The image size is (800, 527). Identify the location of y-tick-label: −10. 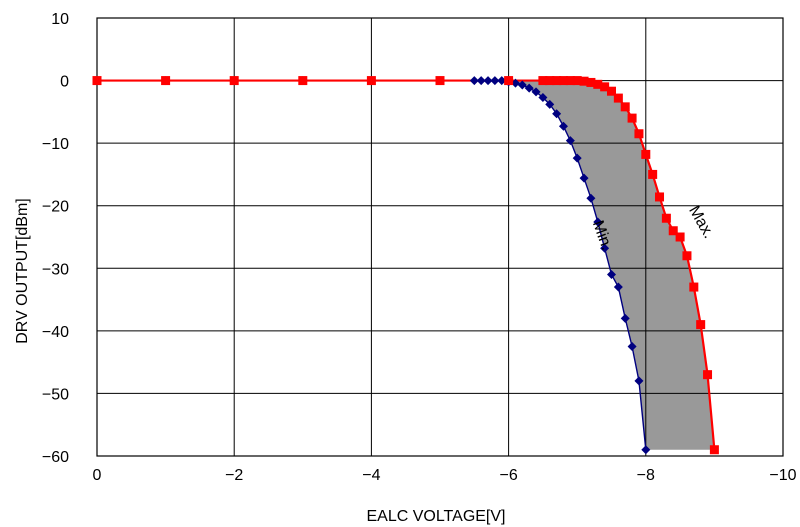
(55, 144).